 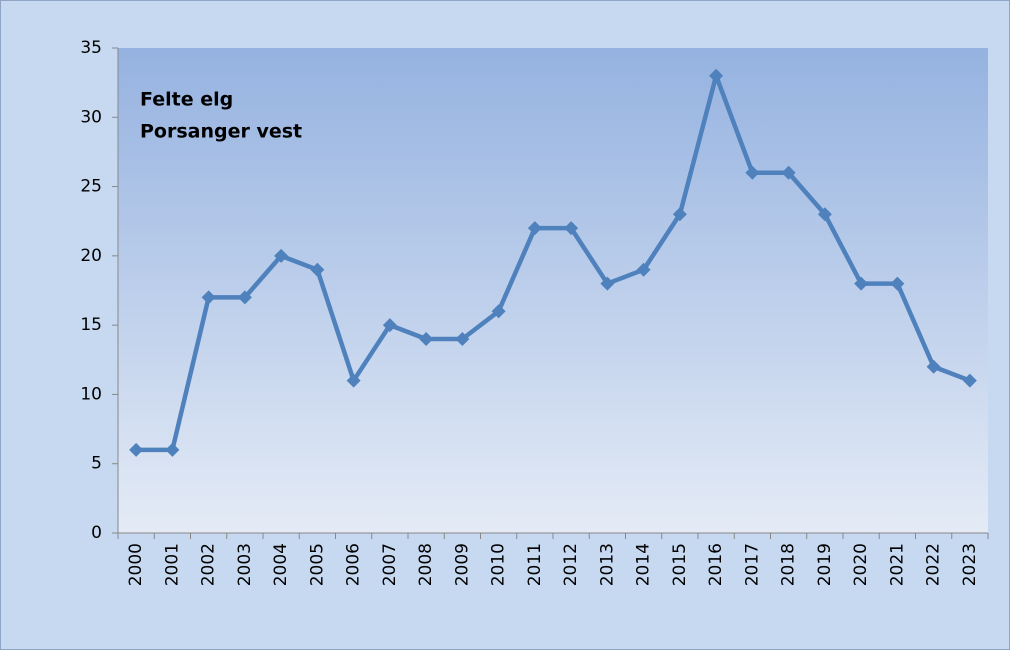 What do you see at coordinates (281, 564) in the screenshot?
I see `x-tick-label: 2004` at bounding box center [281, 564].